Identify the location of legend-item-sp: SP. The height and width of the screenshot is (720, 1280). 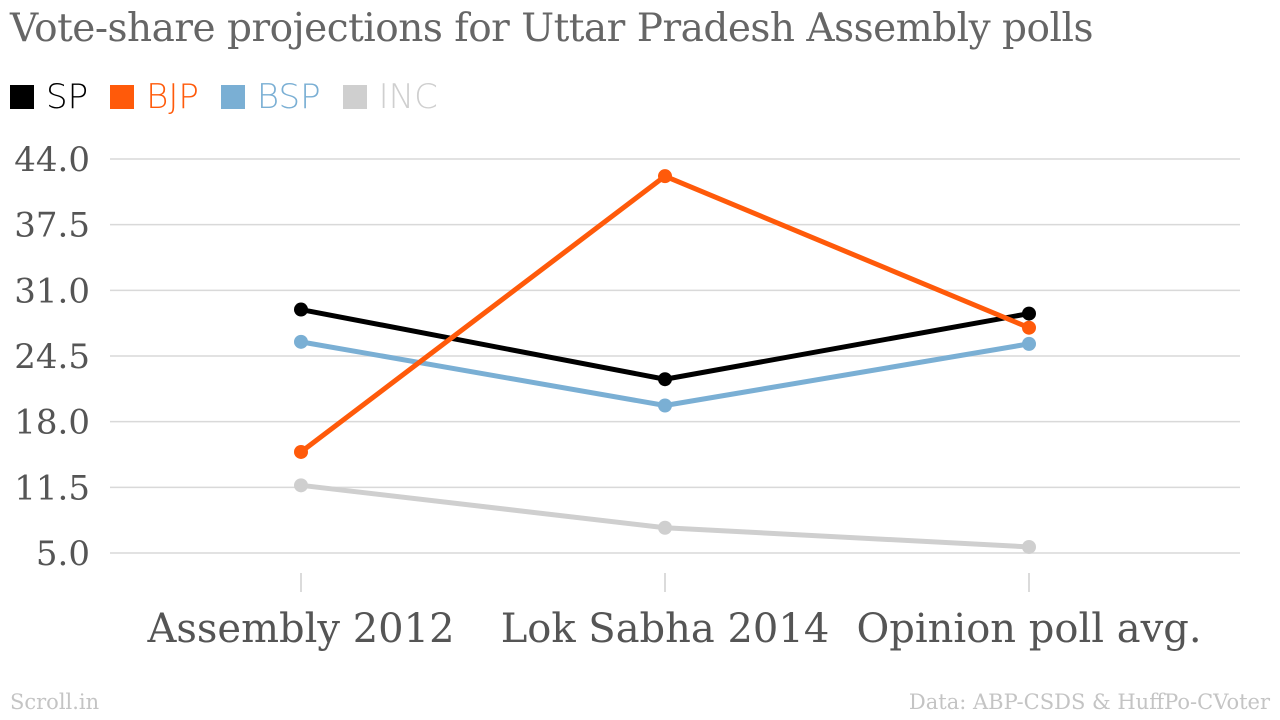
(49, 97).